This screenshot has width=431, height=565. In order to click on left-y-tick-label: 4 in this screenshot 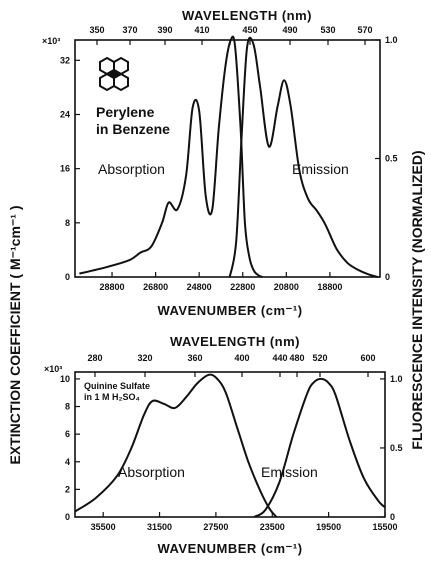, I will do `click(67, 462)`.